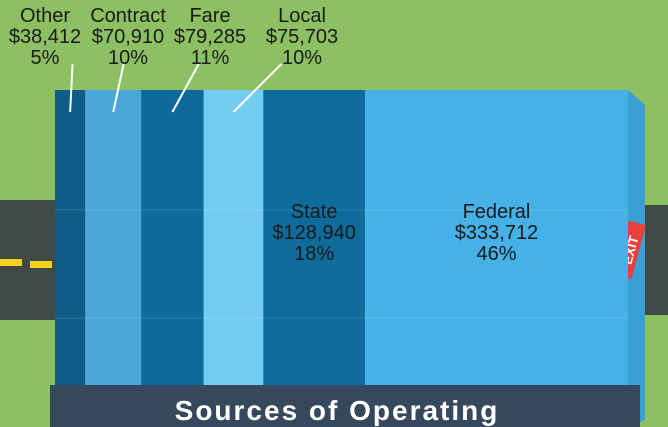 The width and height of the screenshot is (668, 427). What do you see at coordinates (45, 37) in the screenshot?
I see `value-label: $38,412` at bounding box center [45, 37].